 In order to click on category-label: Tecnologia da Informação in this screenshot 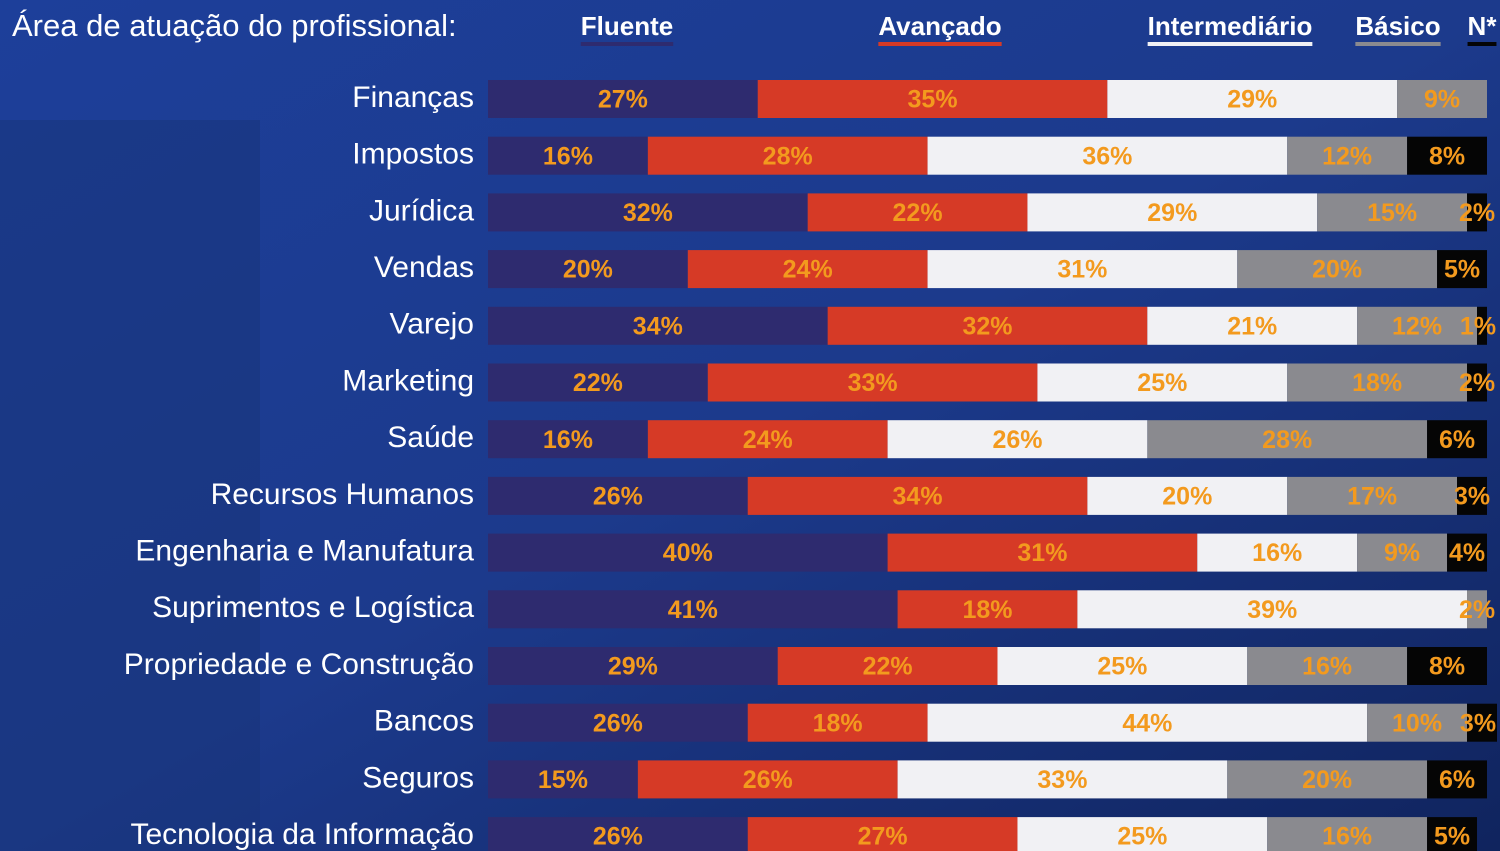, I will do `click(302, 834)`.